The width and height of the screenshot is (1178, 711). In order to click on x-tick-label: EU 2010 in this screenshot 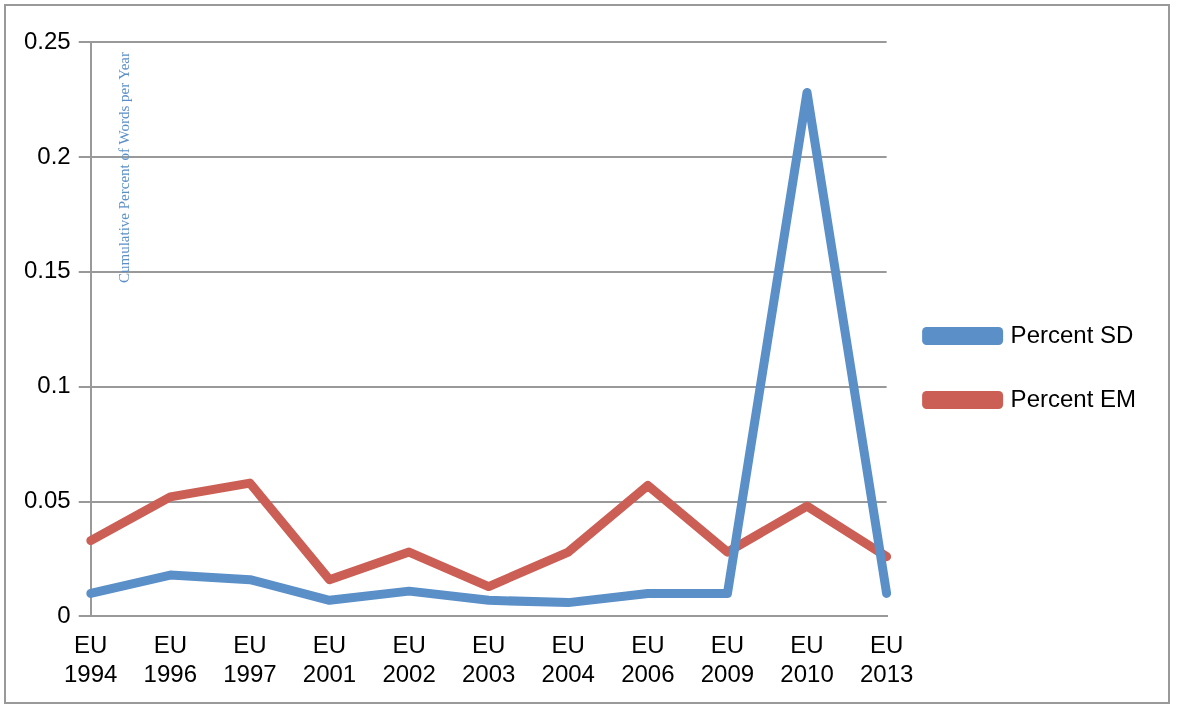, I will do `click(807, 659)`.